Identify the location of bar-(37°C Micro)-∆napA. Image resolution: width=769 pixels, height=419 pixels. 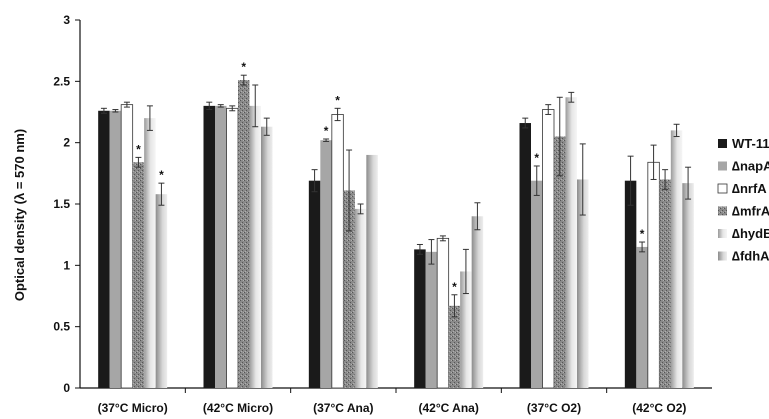
(115, 249).